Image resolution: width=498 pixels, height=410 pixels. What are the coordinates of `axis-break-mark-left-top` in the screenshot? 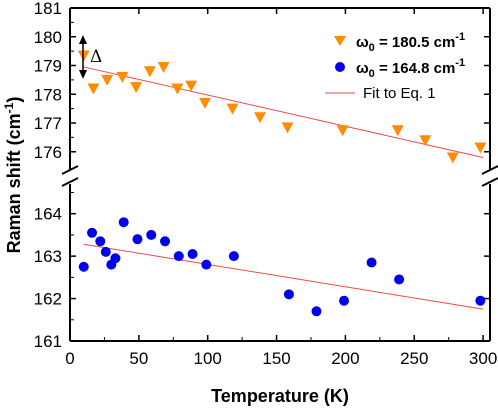 It's located at (70, 170).